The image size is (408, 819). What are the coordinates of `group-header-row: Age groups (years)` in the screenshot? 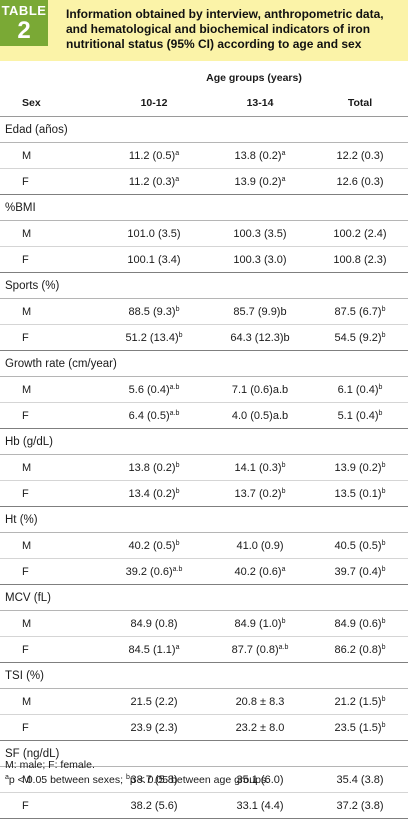 It's located at (204, 78).